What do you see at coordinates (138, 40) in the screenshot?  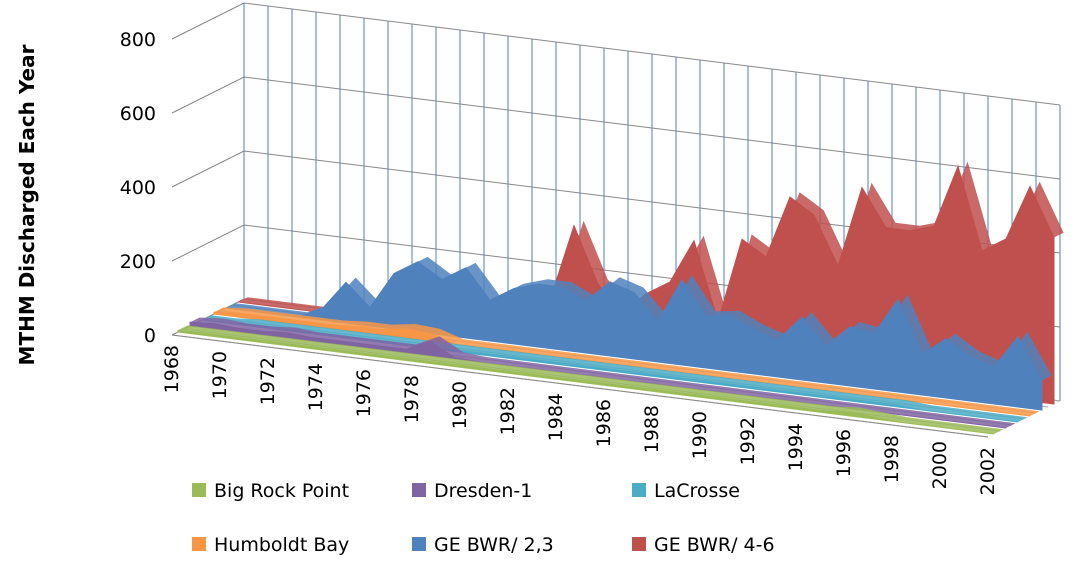 I see `y-tick-label: 800` at bounding box center [138, 40].